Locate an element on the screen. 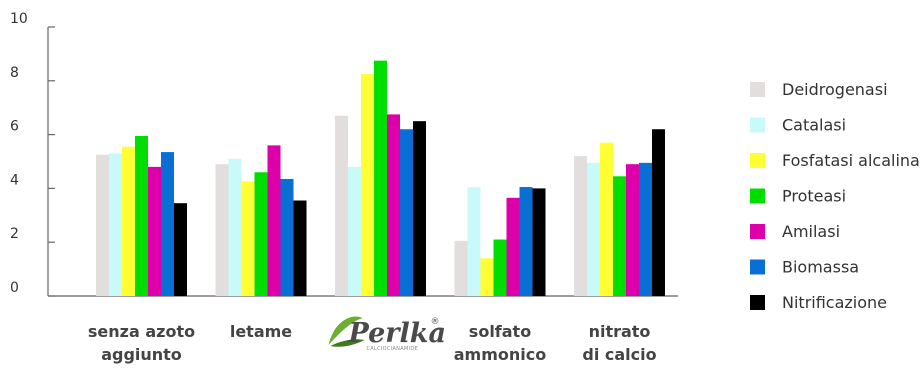  category-label: ammonico is located at coordinates (500, 354).